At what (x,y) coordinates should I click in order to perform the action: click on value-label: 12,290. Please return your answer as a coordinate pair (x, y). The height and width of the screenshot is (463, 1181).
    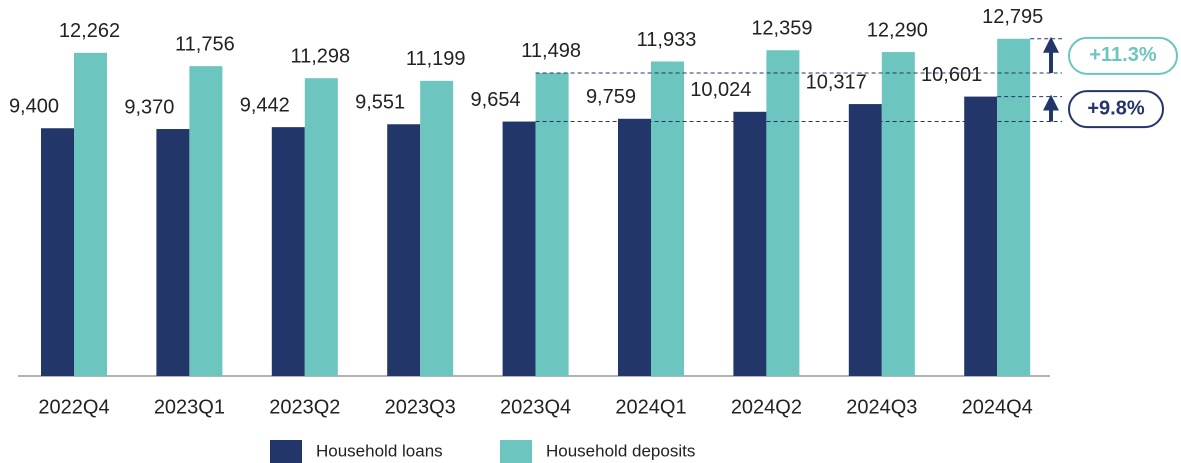
    Looking at the image, I should click on (897, 30).